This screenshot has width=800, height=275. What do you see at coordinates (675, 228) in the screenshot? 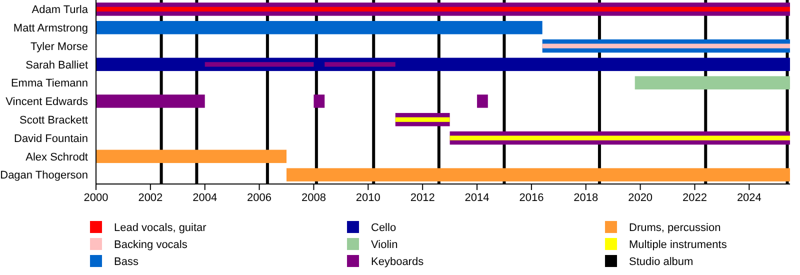
I see `legend-label: Drums, percussion` at bounding box center [675, 228].